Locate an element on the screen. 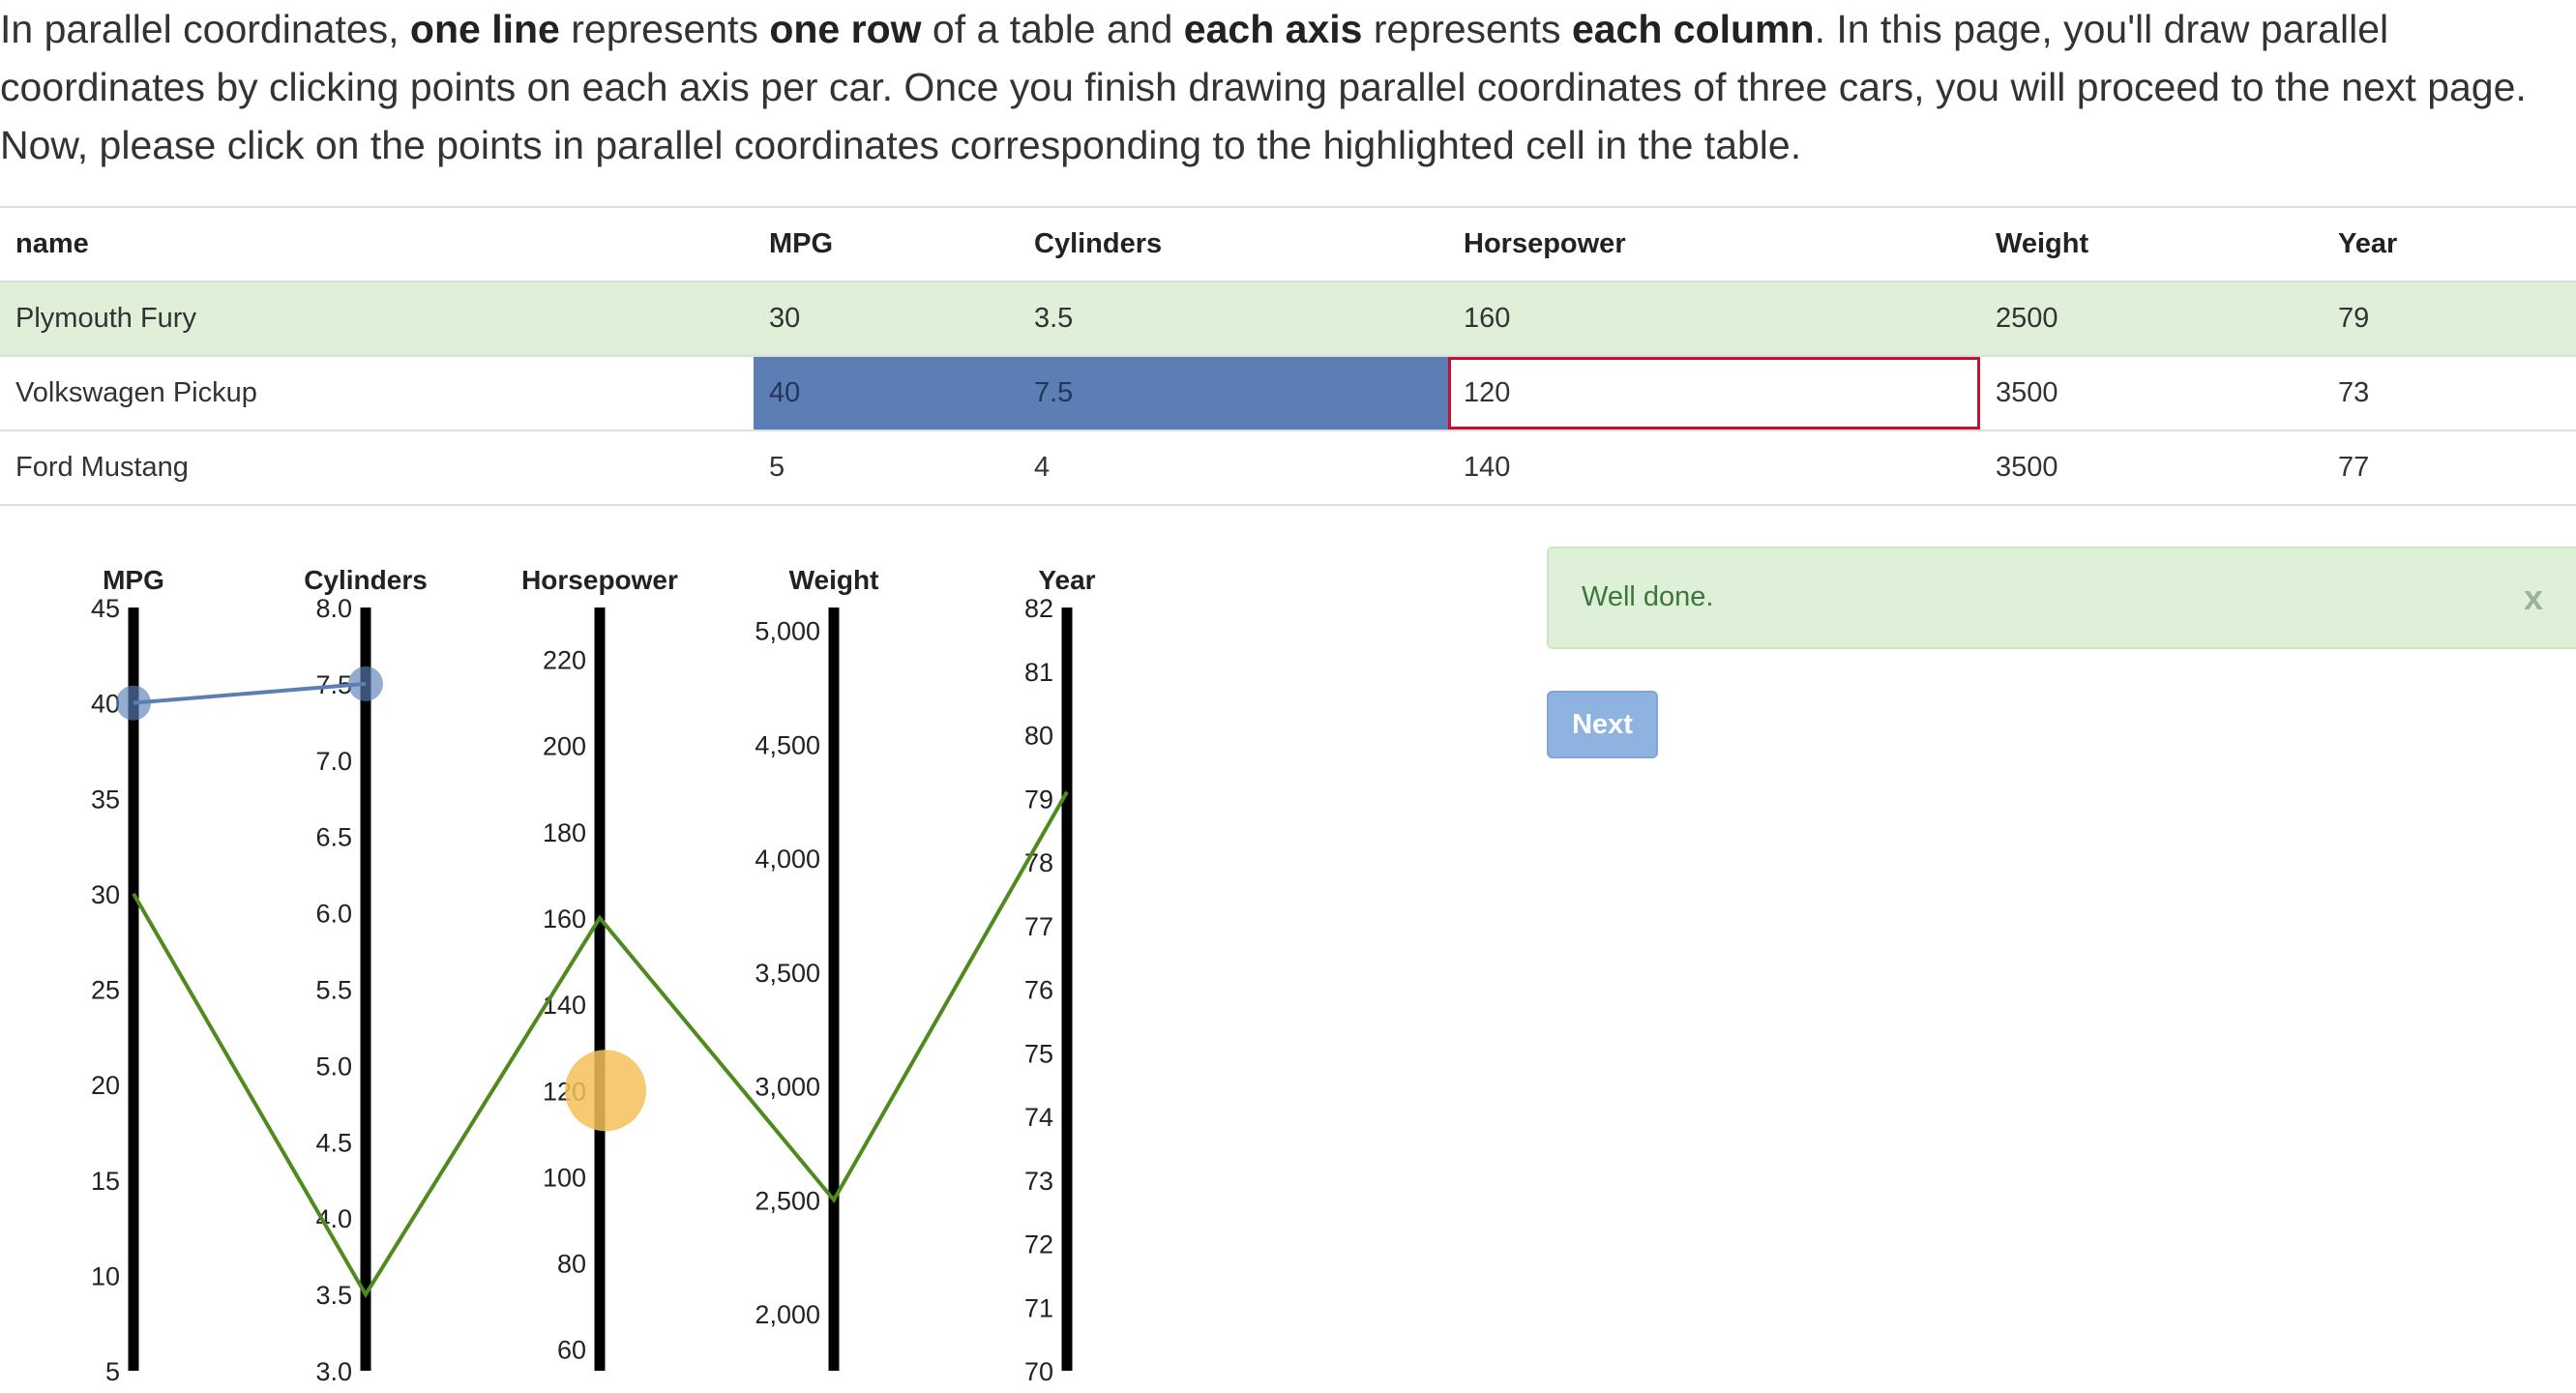 Image resolution: width=2576 pixels, height=1393 pixels. tick-label: 78 is located at coordinates (1038, 862).